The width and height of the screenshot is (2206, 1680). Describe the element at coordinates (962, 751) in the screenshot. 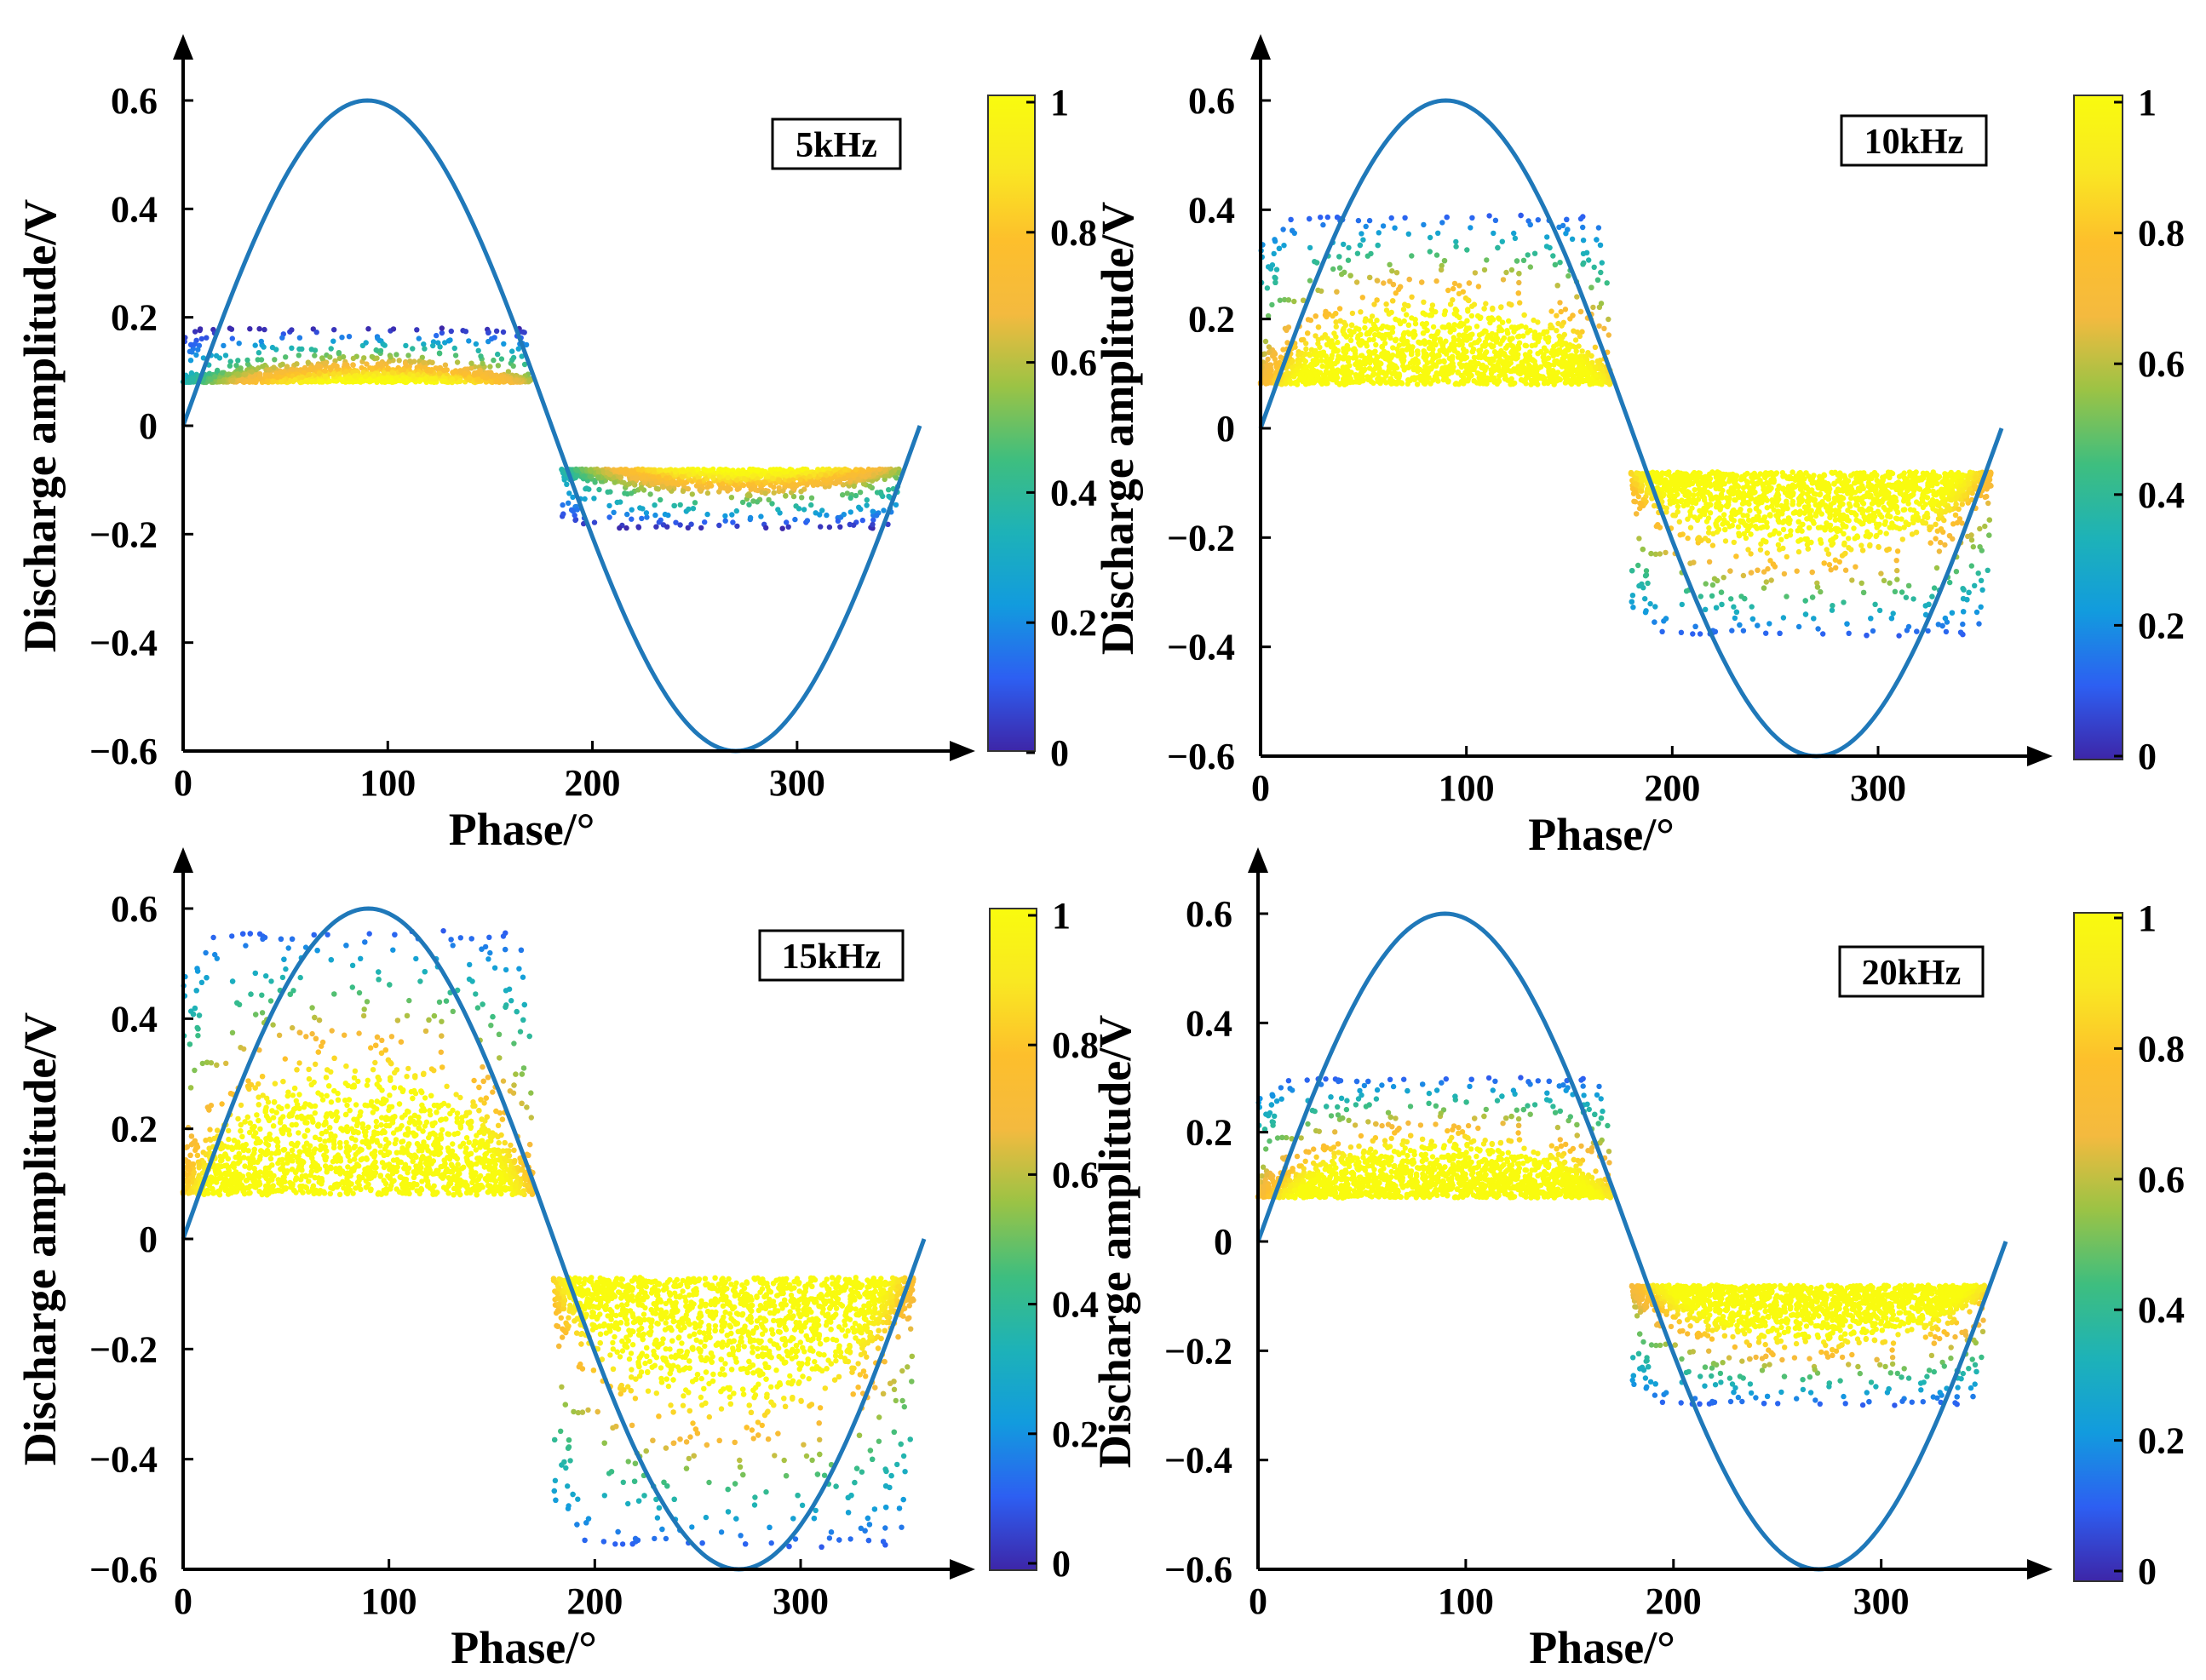

I see `x-axis-arrow-icon` at that location.